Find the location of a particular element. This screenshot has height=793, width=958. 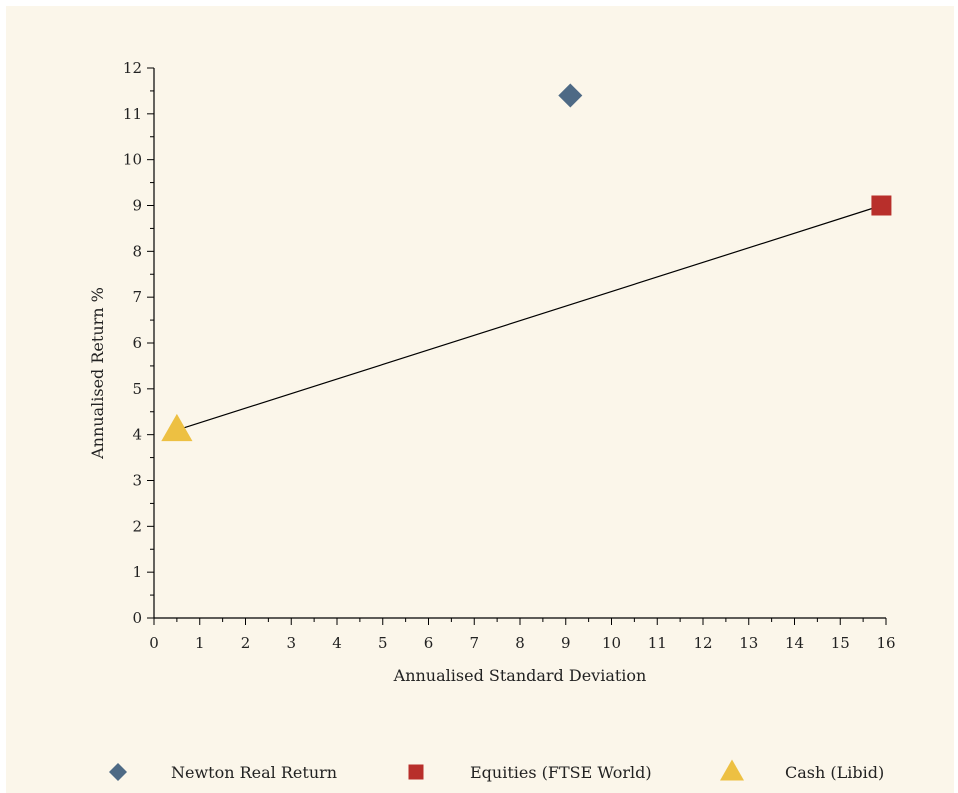

x-tick-label: 6 is located at coordinates (429, 643).